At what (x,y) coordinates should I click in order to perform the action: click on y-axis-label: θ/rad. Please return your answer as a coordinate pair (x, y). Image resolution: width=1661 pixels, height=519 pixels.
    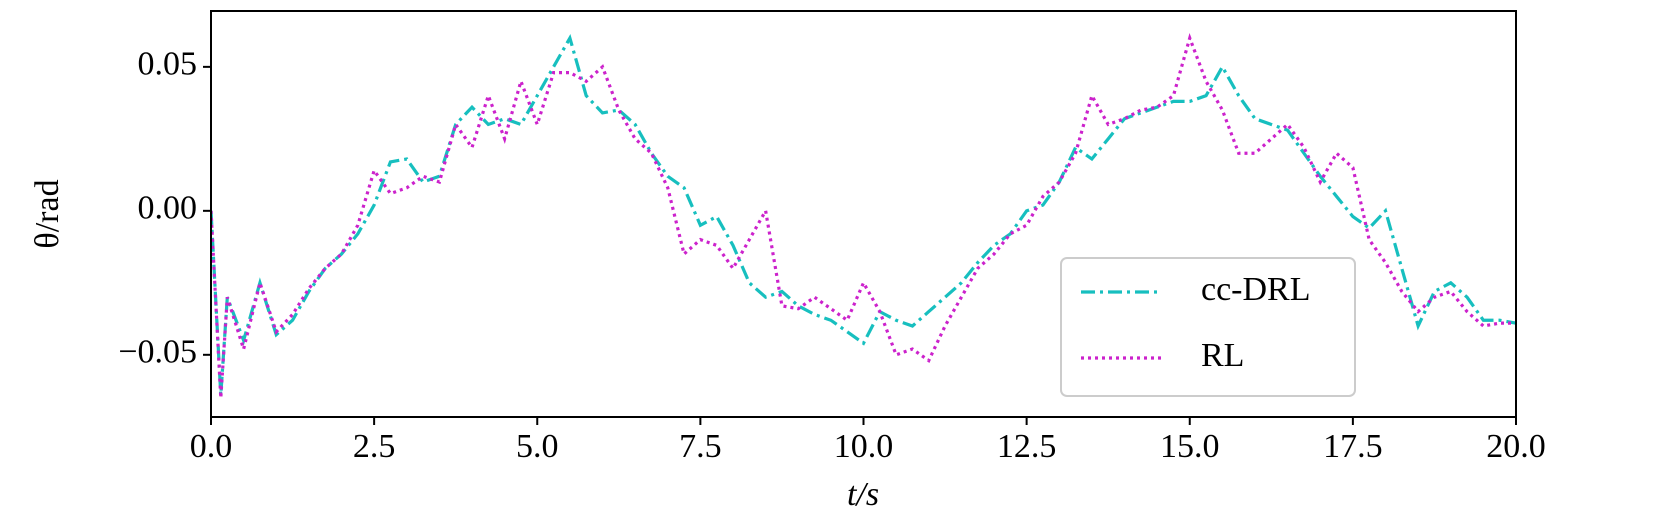
    Looking at the image, I should click on (47, 213).